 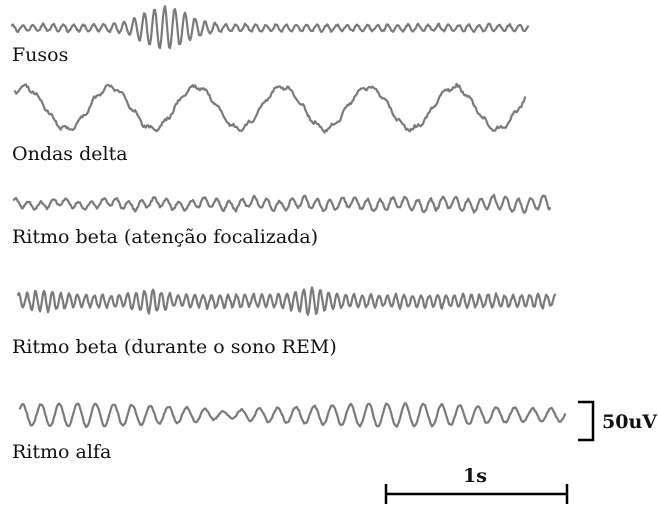 What do you see at coordinates (286, 301) in the screenshot?
I see `beta-rem-trace` at bounding box center [286, 301].